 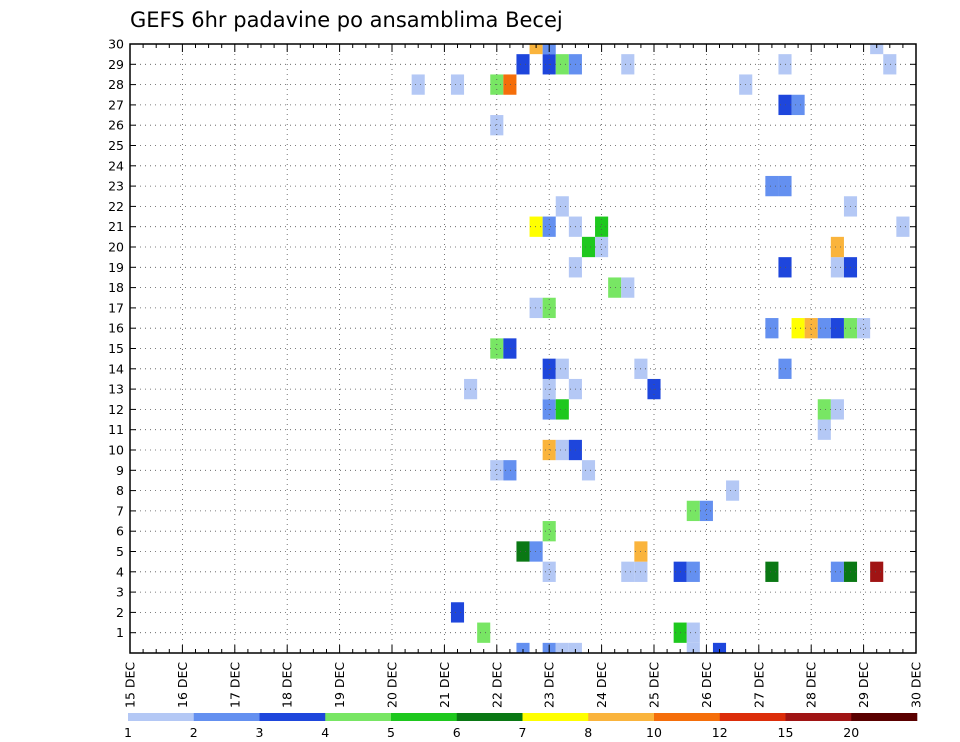 I want to click on x-tick-label: 21 DEC, so click(x=444, y=685).